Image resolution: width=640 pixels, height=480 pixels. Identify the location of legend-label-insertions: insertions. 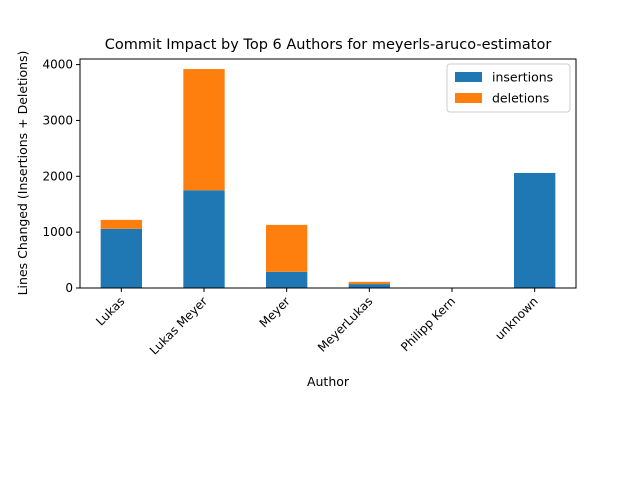
(522, 77).